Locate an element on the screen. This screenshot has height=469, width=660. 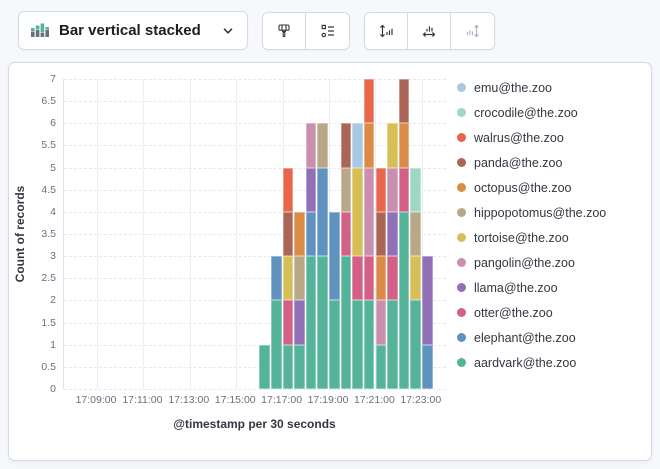
right-axis-icon is located at coordinates (473, 31).